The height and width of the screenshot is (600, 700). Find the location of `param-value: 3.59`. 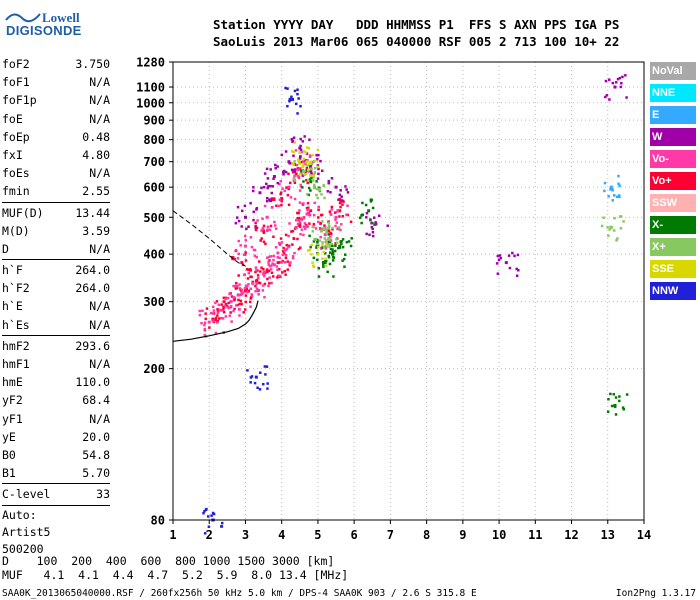

param-value: 3.59 is located at coordinates (96, 230).